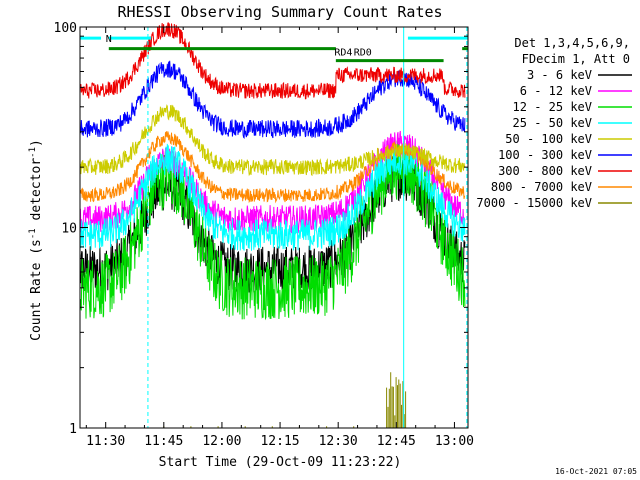 This screenshot has height=480, width=640. I want to click on series-6-line, so click(272, 99).